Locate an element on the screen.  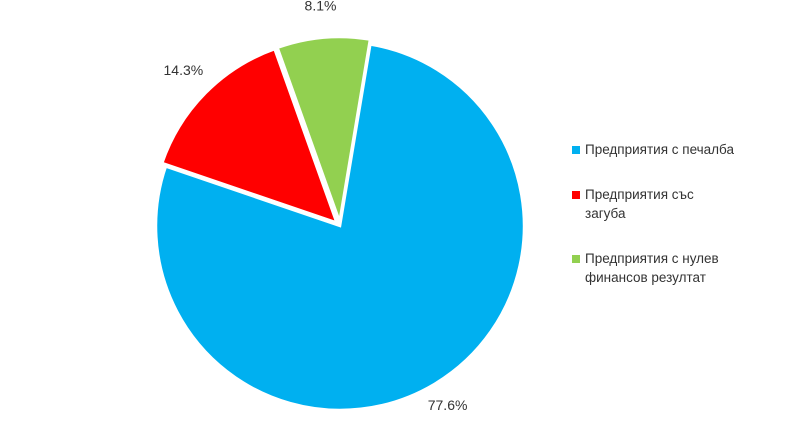
data-label: 8.1% is located at coordinates (321, 7).